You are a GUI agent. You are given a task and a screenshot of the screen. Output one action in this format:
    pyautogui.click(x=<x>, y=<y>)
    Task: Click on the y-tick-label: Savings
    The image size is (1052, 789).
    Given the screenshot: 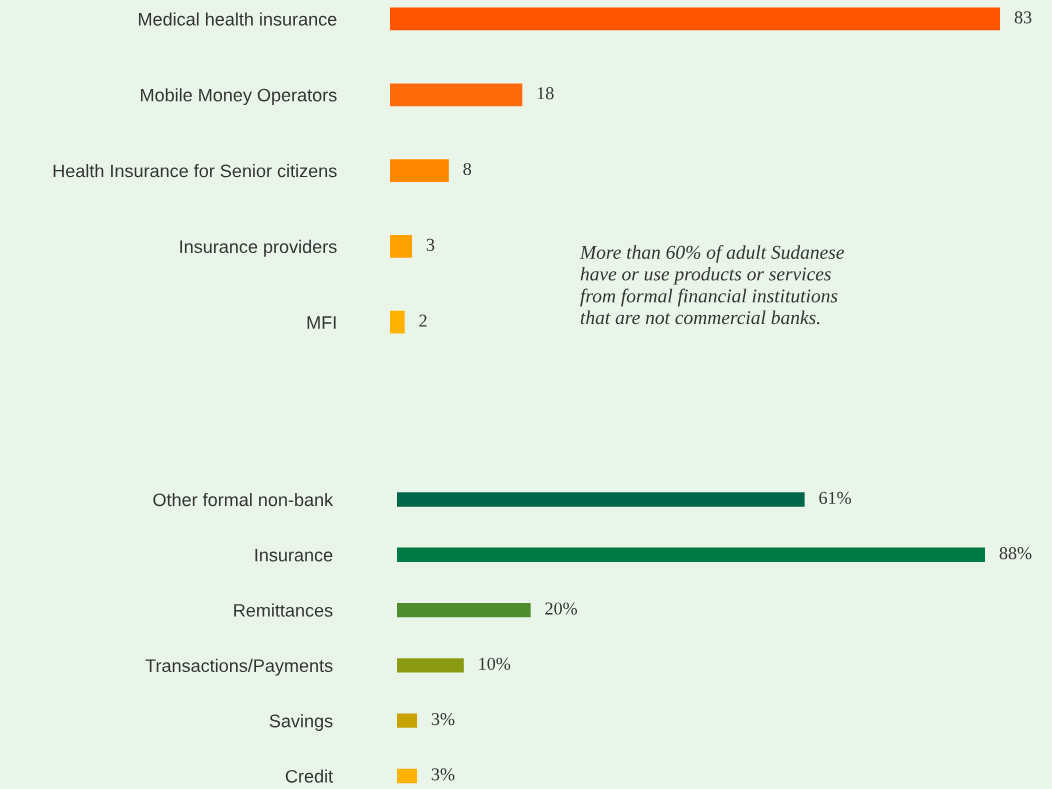 What is the action you would take?
    pyautogui.click(x=301, y=722)
    